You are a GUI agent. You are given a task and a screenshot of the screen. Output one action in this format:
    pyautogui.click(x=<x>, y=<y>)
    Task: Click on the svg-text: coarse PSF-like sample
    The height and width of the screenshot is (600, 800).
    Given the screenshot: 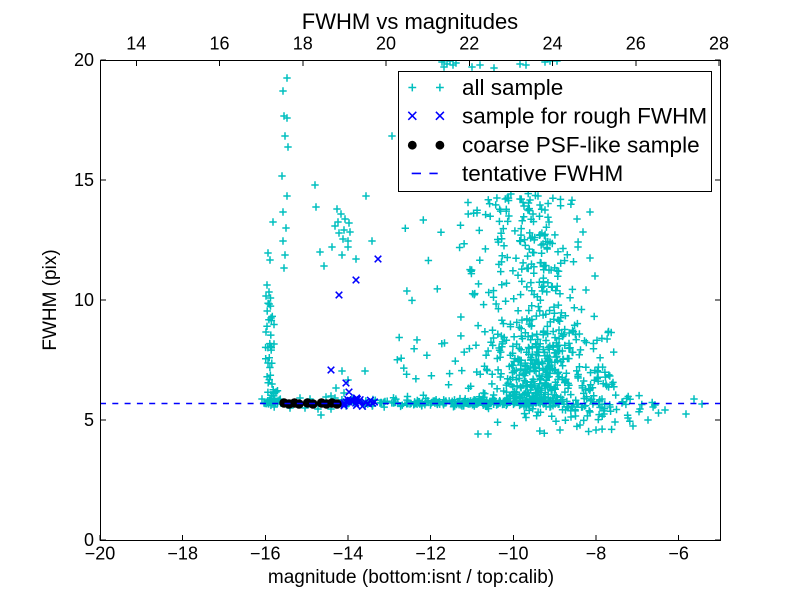 What is the action you would take?
    pyautogui.click(x=581, y=145)
    